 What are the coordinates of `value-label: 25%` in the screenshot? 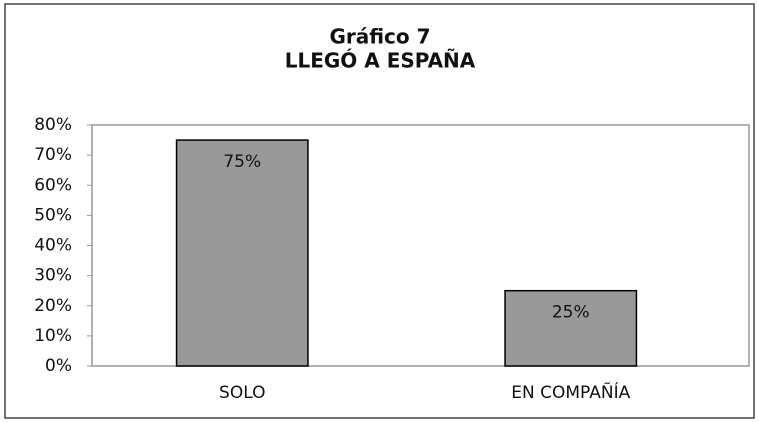 It's located at (571, 313).